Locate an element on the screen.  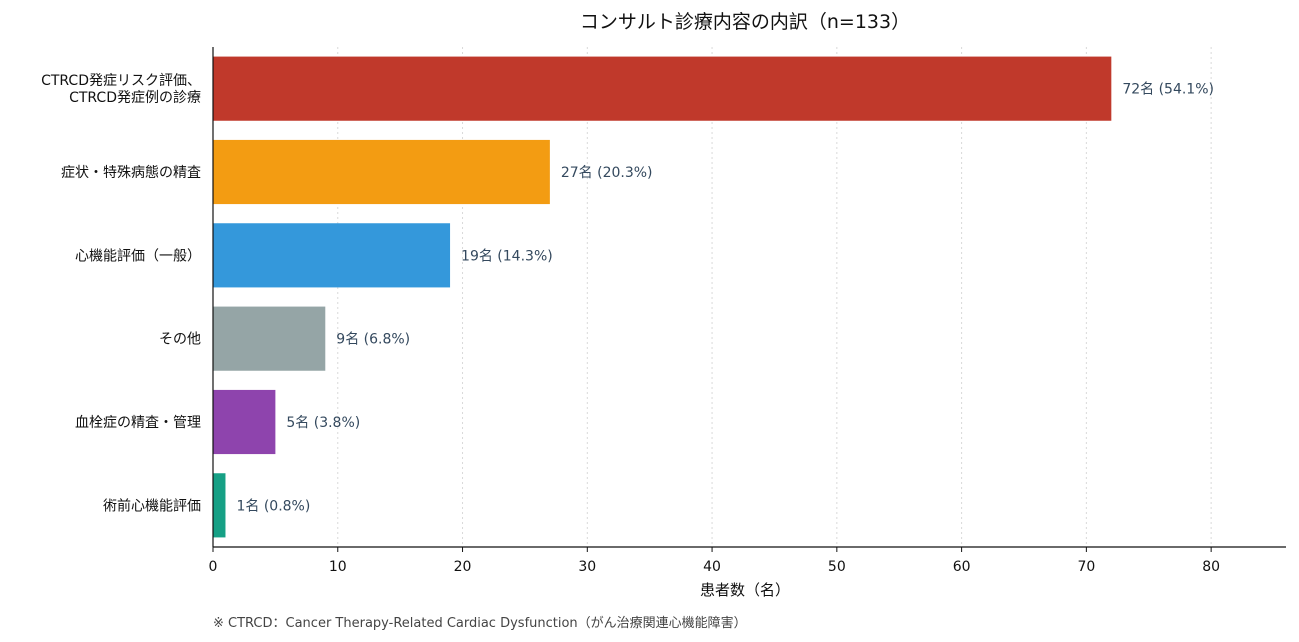
y-tick-label-0-line-0: CTRCD発症リスク評価、 is located at coordinates (121, 81).